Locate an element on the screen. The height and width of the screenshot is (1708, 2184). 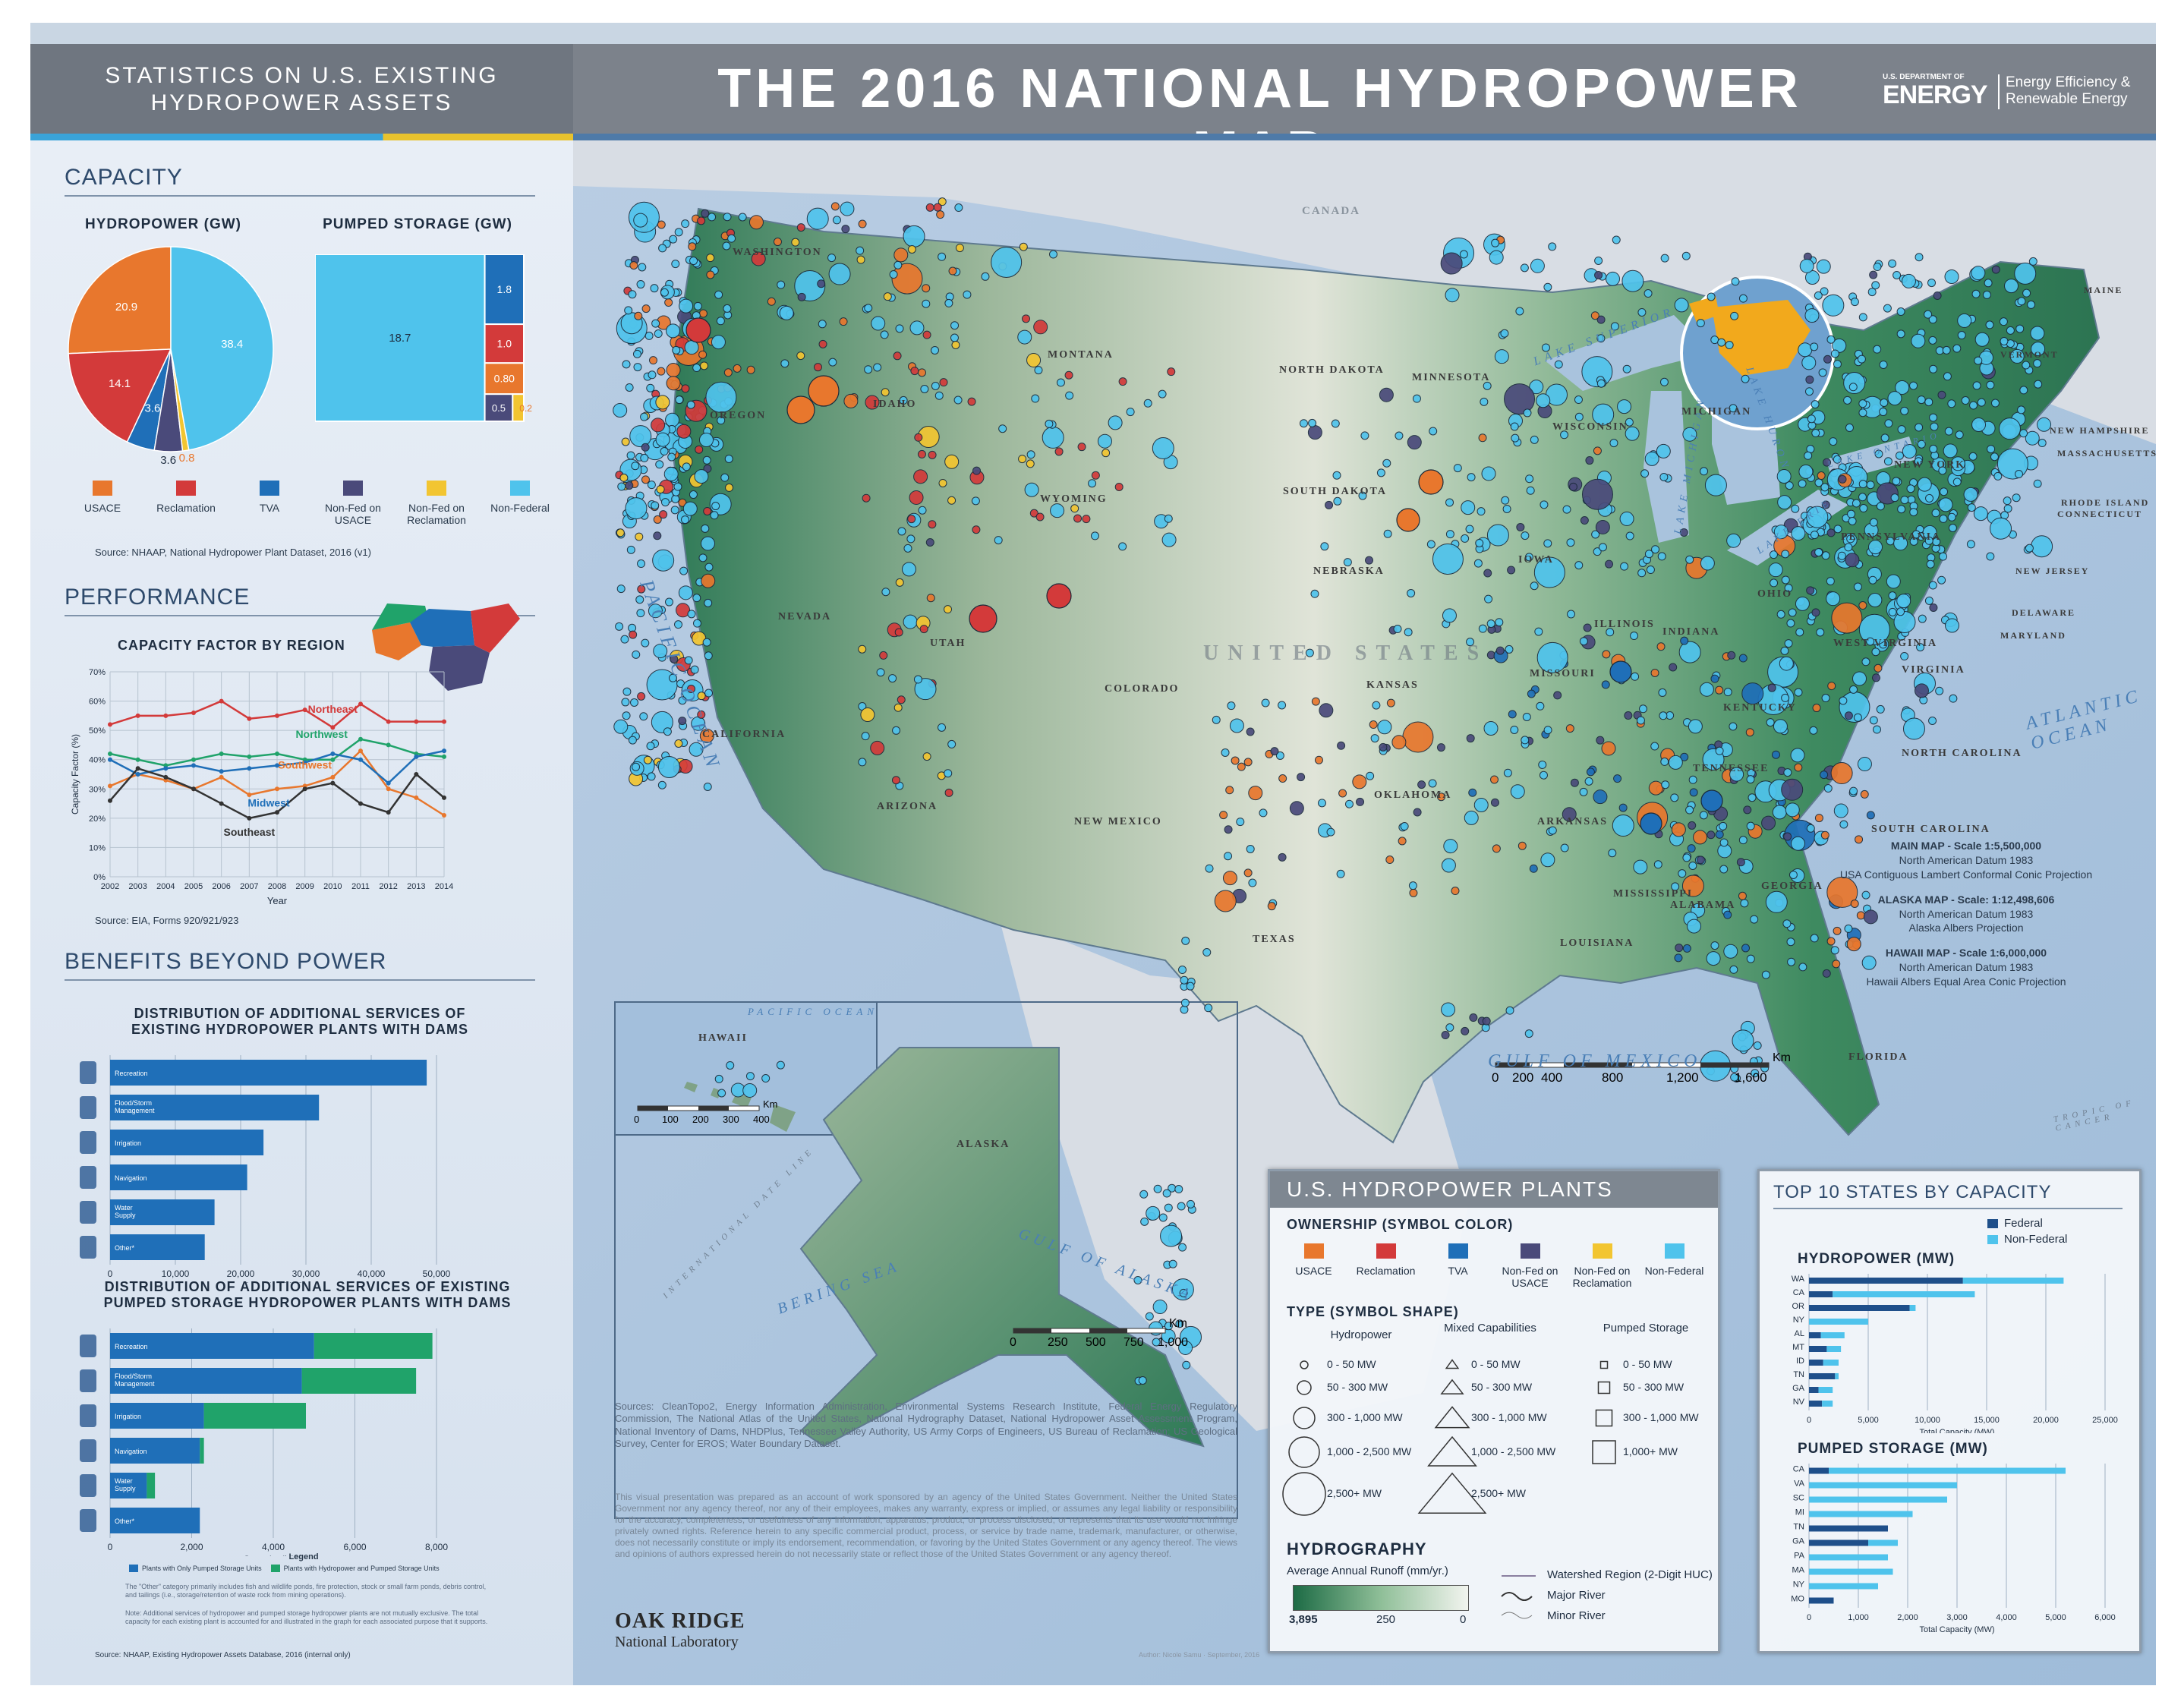
main-scale-labels-tick-1: 200 is located at coordinates (1523, 1077).